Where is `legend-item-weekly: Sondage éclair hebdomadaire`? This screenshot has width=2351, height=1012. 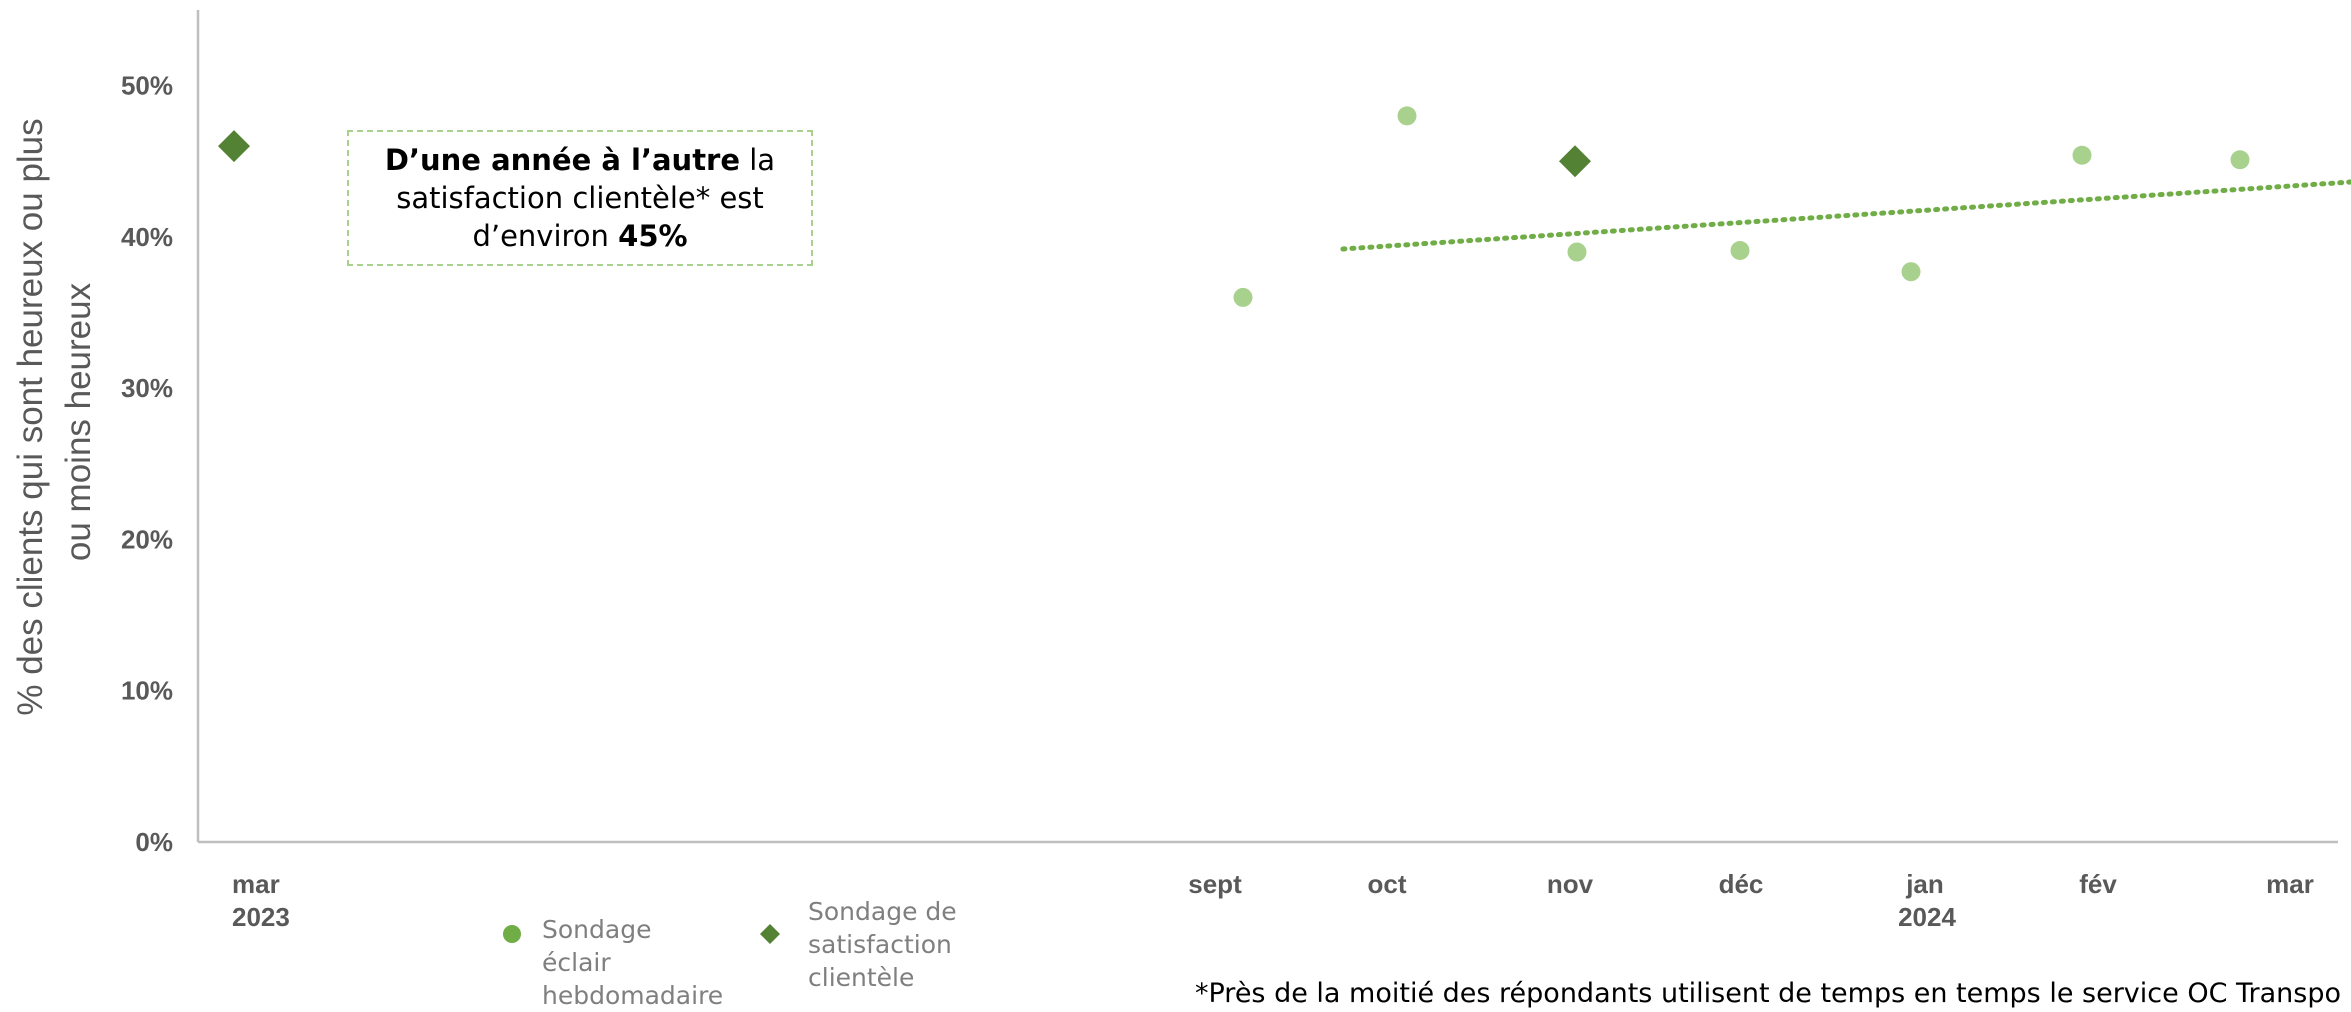 legend-item-weekly: Sondage éclair hebdomadaire is located at coordinates (612, 962).